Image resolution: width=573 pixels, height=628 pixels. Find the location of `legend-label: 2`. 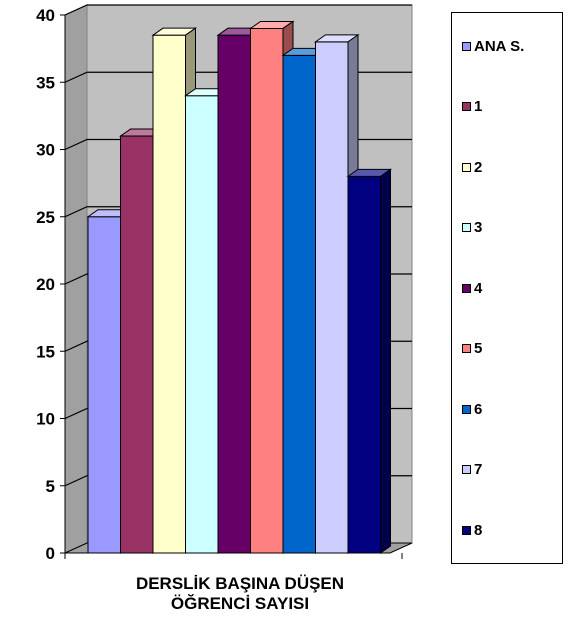

legend-label: 2 is located at coordinates (478, 167).